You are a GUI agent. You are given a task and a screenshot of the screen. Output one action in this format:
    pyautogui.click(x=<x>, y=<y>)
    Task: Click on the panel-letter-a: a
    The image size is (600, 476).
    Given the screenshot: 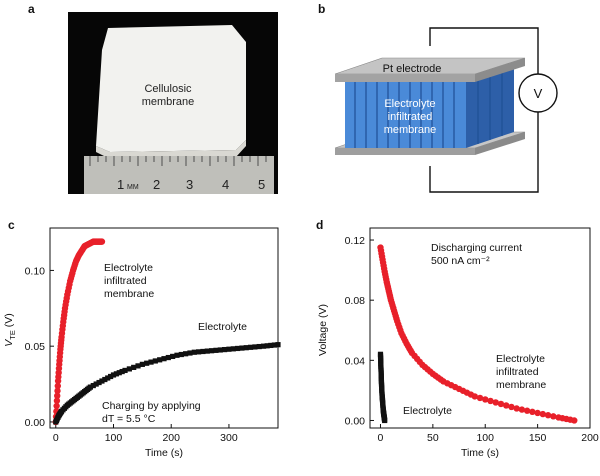 What is the action you would take?
    pyautogui.click(x=31, y=9)
    